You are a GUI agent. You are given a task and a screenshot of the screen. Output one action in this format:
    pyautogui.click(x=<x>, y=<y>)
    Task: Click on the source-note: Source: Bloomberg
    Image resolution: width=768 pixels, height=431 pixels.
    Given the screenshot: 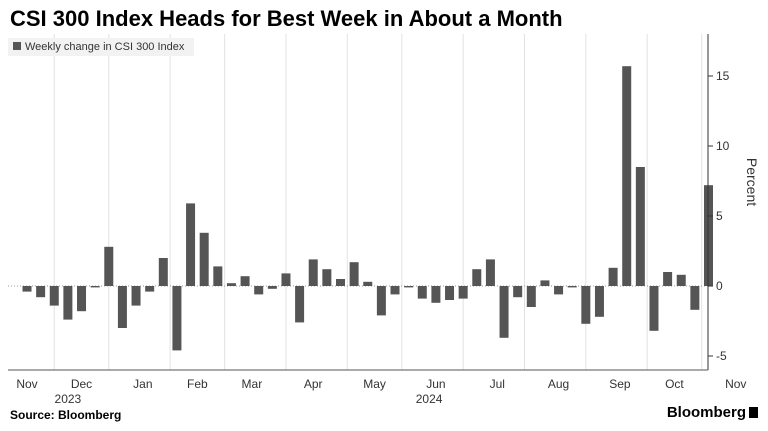 What is the action you would take?
    pyautogui.click(x=66, y=415)
    